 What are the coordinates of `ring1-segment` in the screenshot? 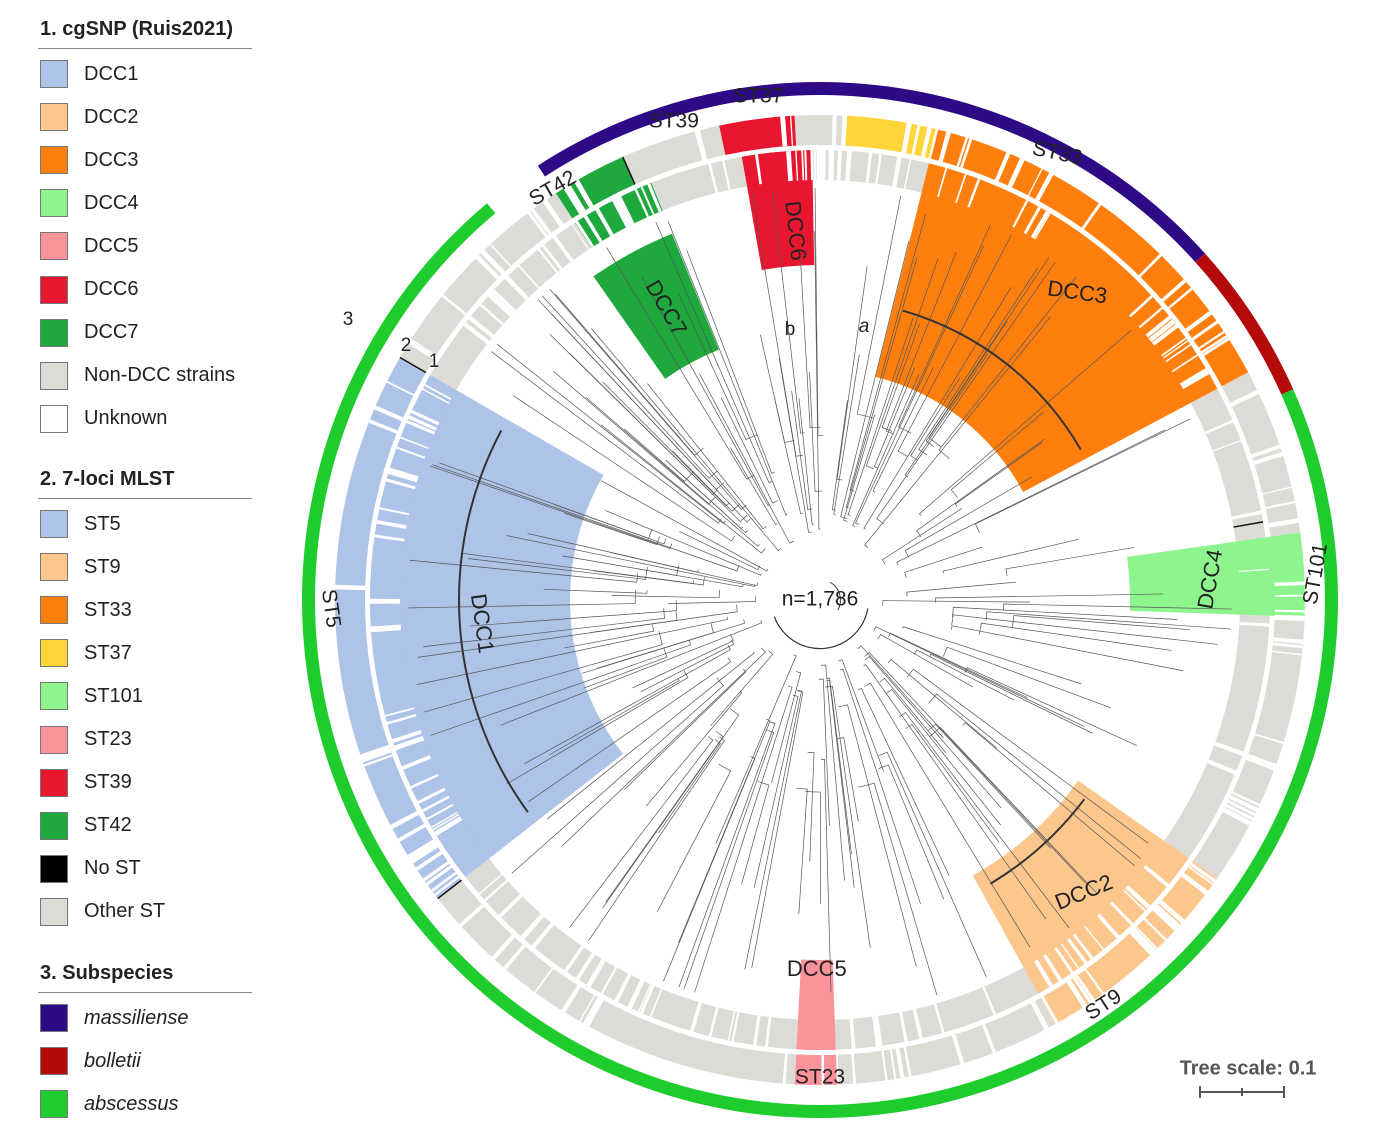 It's located at (1106, 917).